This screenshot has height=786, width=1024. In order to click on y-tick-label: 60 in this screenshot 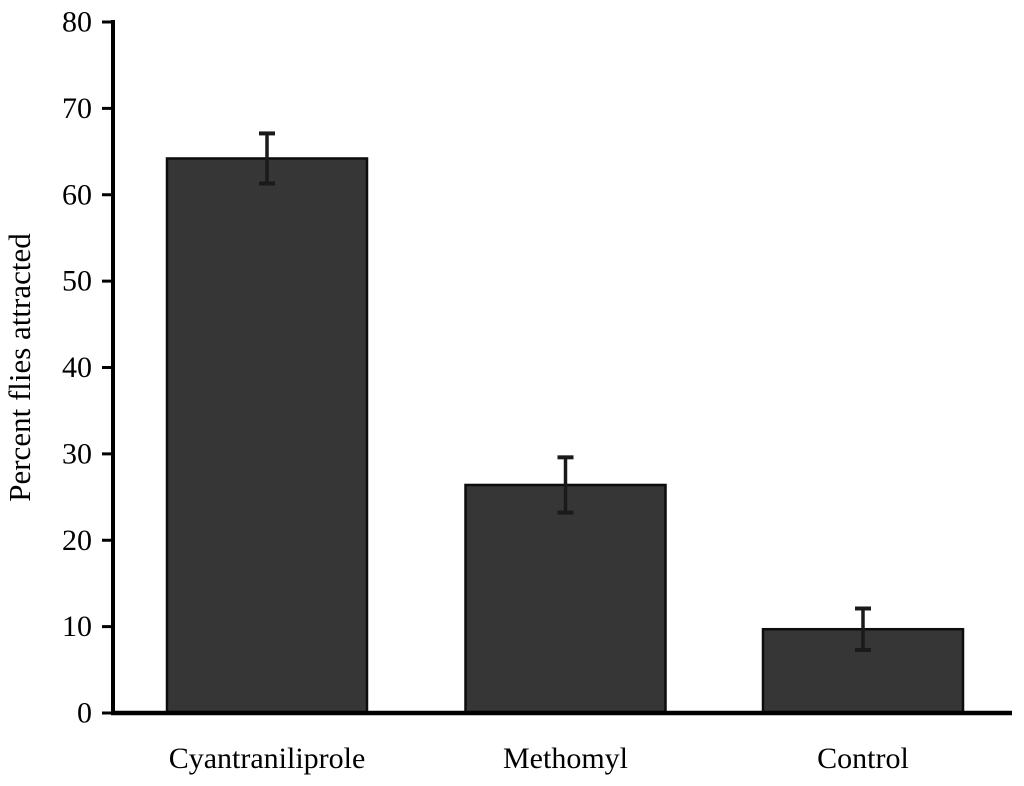, I will do `click(77, 194)`.